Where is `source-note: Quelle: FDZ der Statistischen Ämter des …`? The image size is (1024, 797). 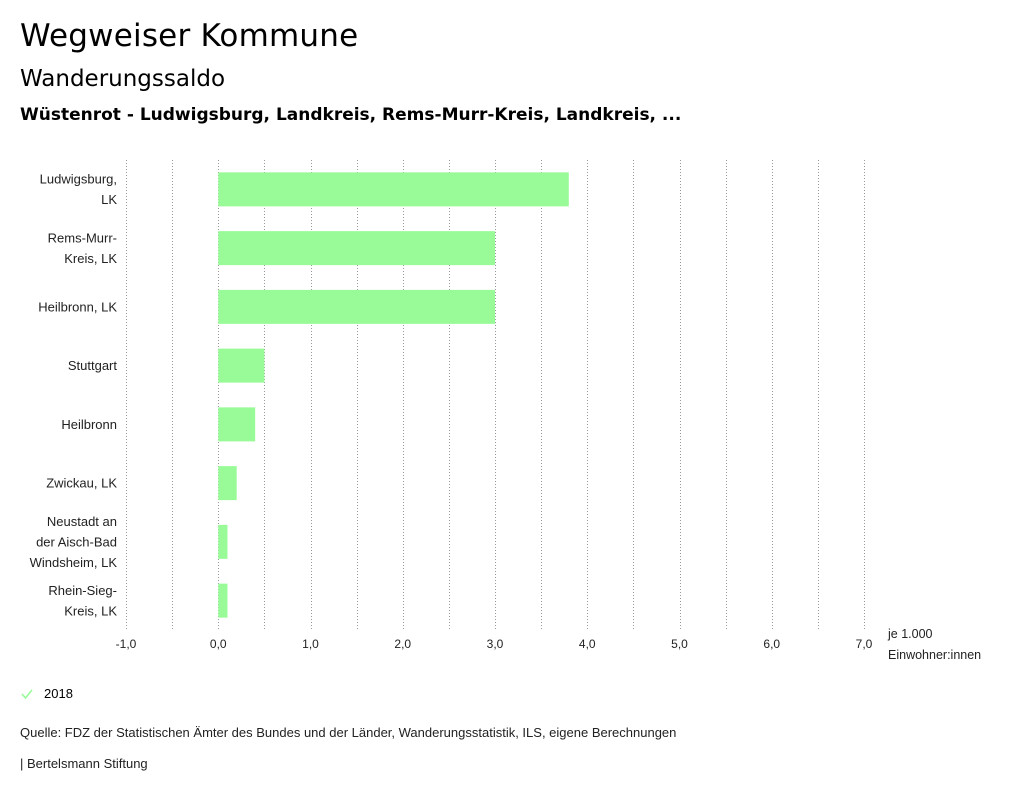 source-note: Quelle: FDZ der Statistischen Ämter des … is located at coordinates (348, 732).